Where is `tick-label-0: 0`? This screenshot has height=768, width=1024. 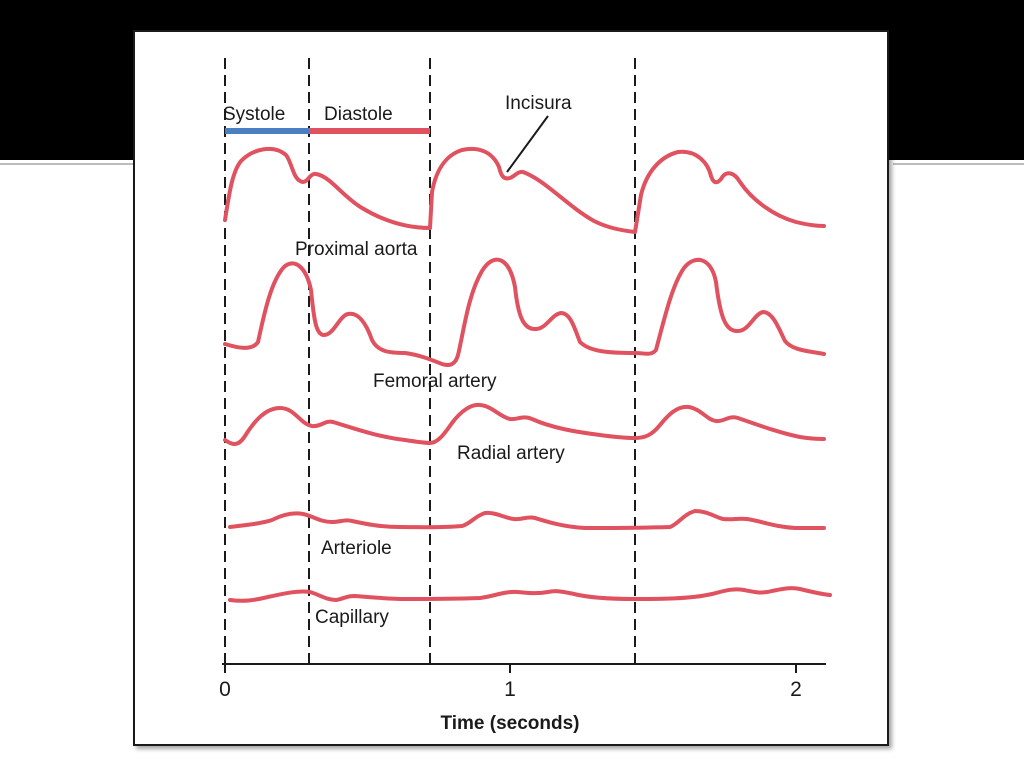 tick-label-0: 0 is located at coordinates (225, 689).